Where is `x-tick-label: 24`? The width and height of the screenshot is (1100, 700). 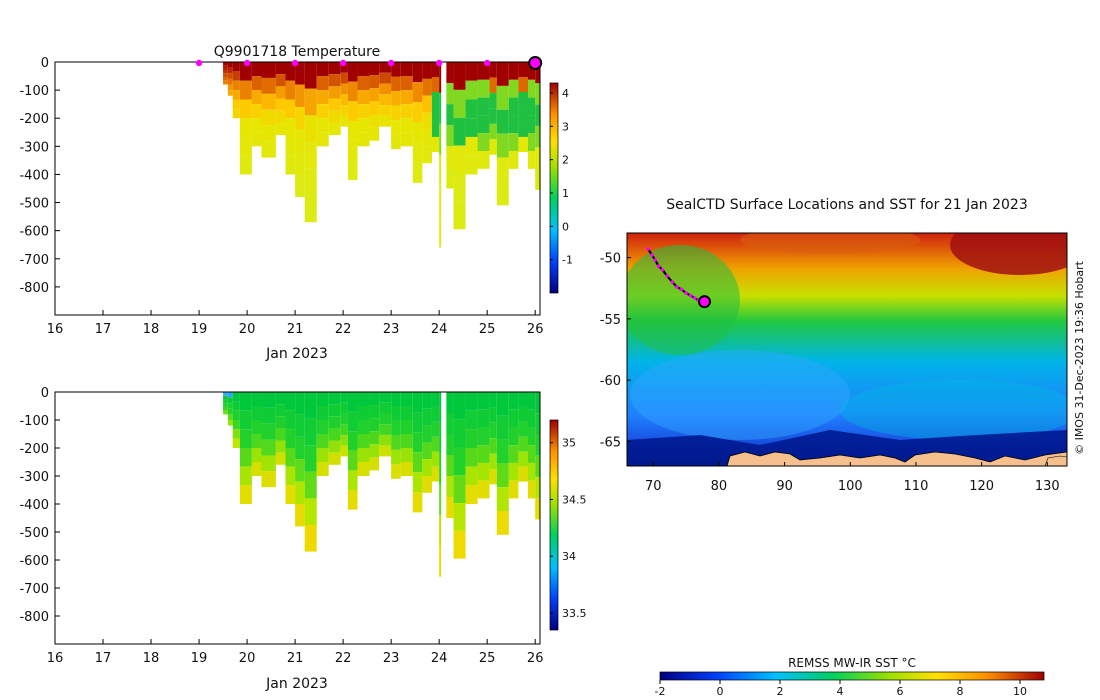
x-tick-label: 24 is located at coordinates (439, 658).